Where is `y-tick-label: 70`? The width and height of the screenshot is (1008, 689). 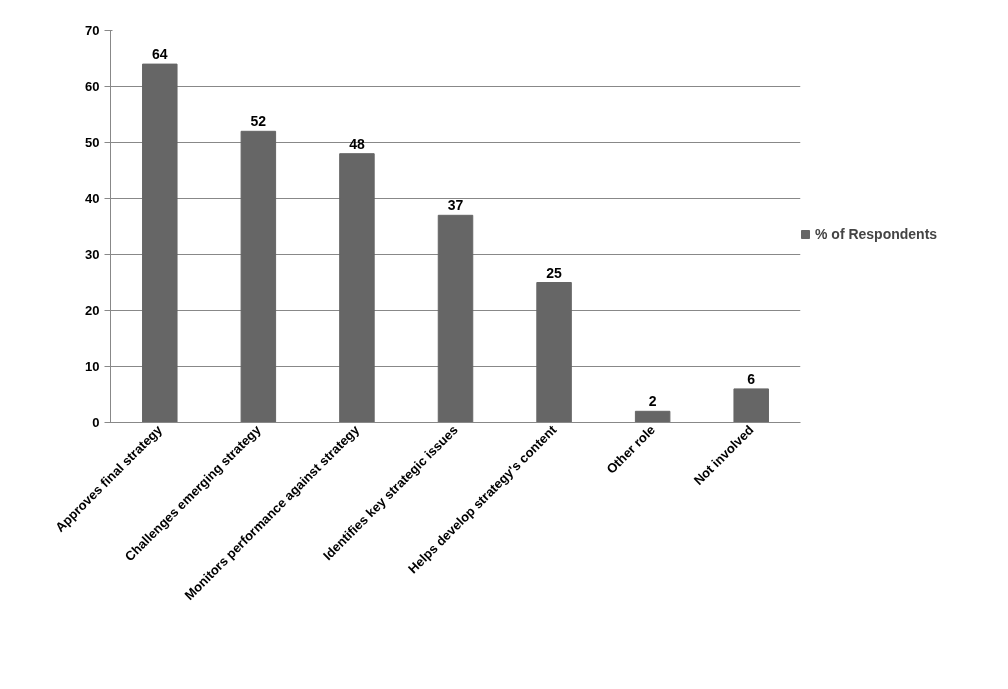
y-tick-label: 70 is located at coordinates (92, 30).